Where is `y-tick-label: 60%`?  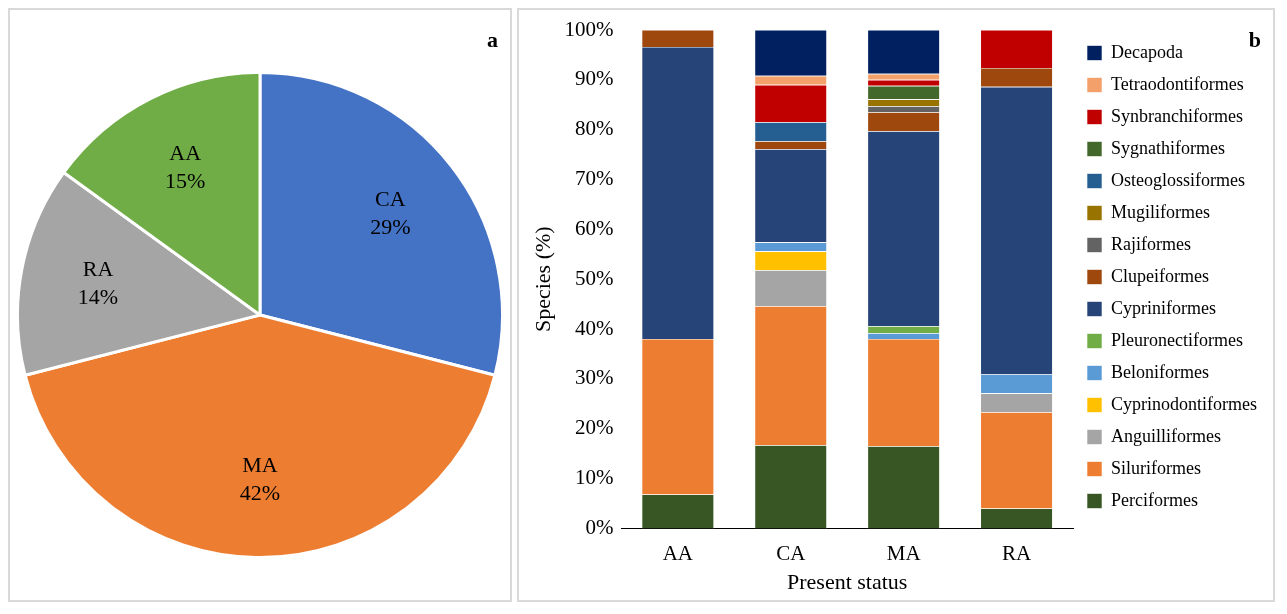
y-tick-label: 60% is located at coordinates (594, 227).